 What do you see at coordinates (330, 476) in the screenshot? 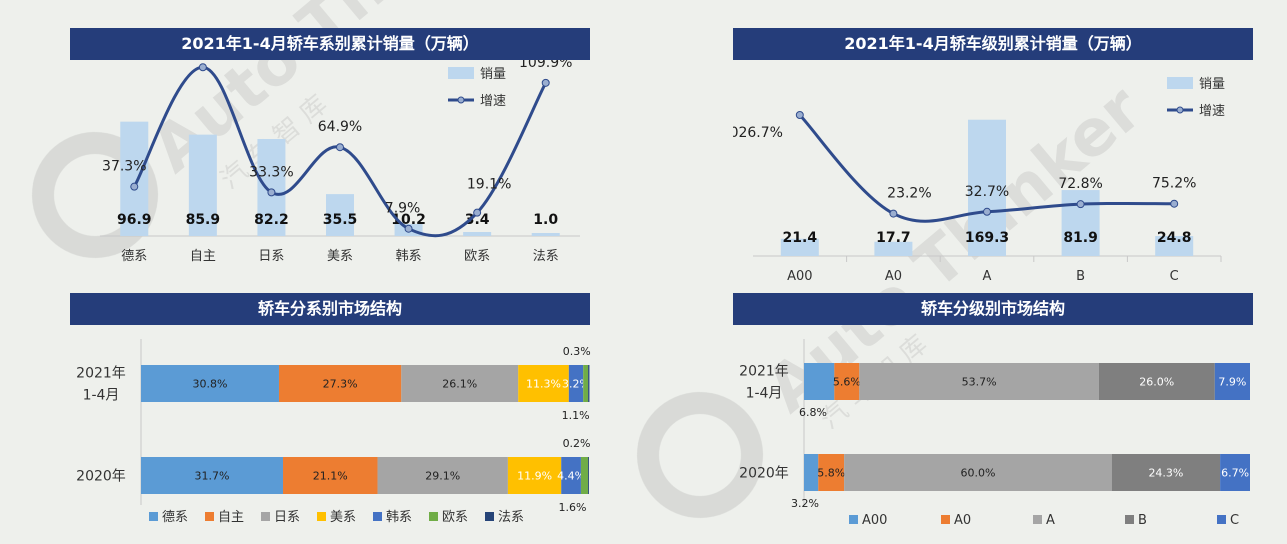
I see `segment-label: 21.1%` at bounding box center [330, 476].